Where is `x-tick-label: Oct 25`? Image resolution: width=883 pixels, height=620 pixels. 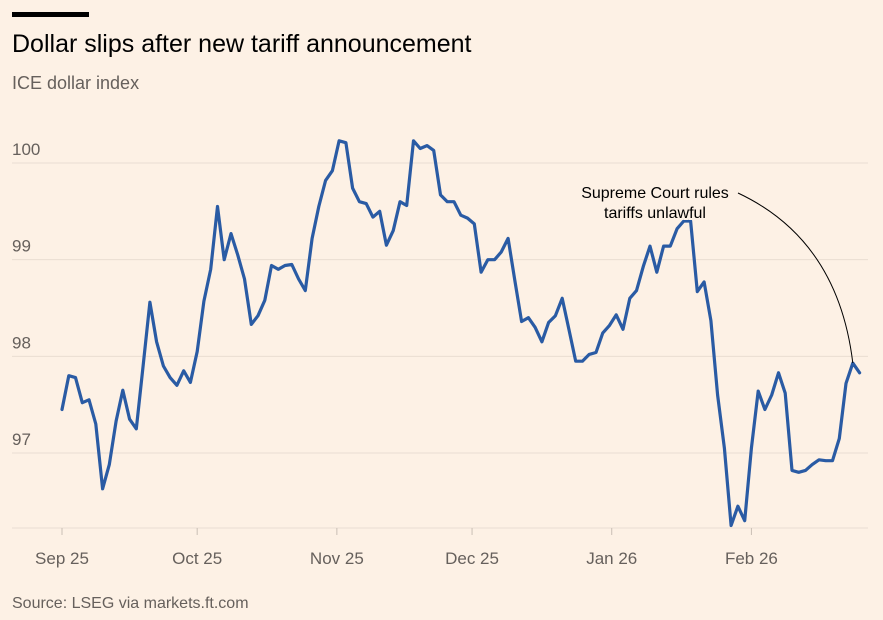 x-tick-label: Oct 25 is located at coordinates (197, 558).